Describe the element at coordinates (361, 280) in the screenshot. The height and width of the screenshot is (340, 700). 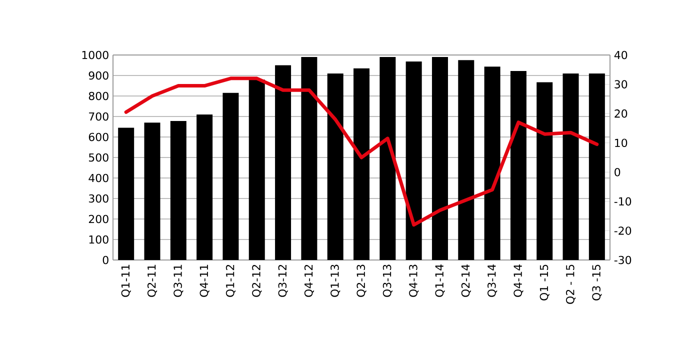
I see `x-tick-label: Q2-13` at that location.